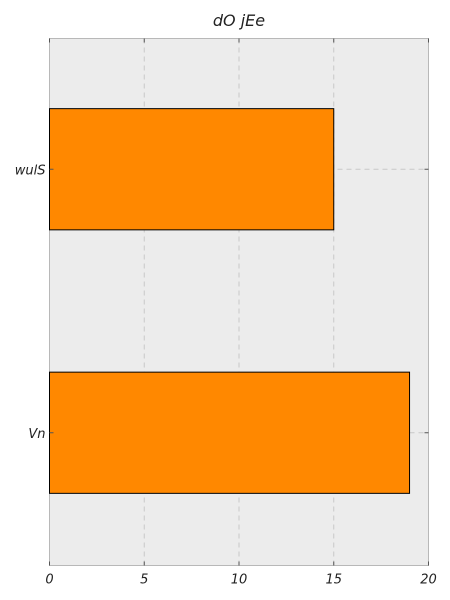 This screenshot has height=600, width=450. I want to click on x-tick-label: 15, so click(333, 580).